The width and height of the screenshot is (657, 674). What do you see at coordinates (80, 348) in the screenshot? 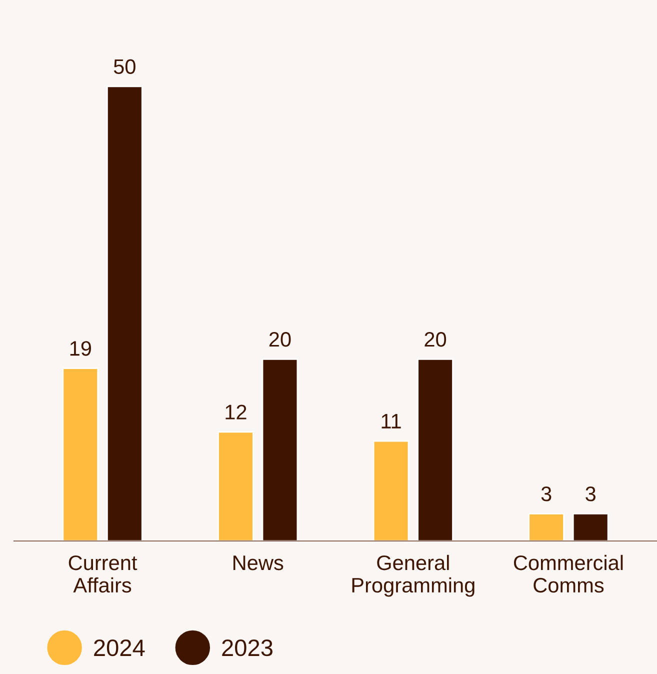
I see `data-label: 19` at bounding box center [80, 348].